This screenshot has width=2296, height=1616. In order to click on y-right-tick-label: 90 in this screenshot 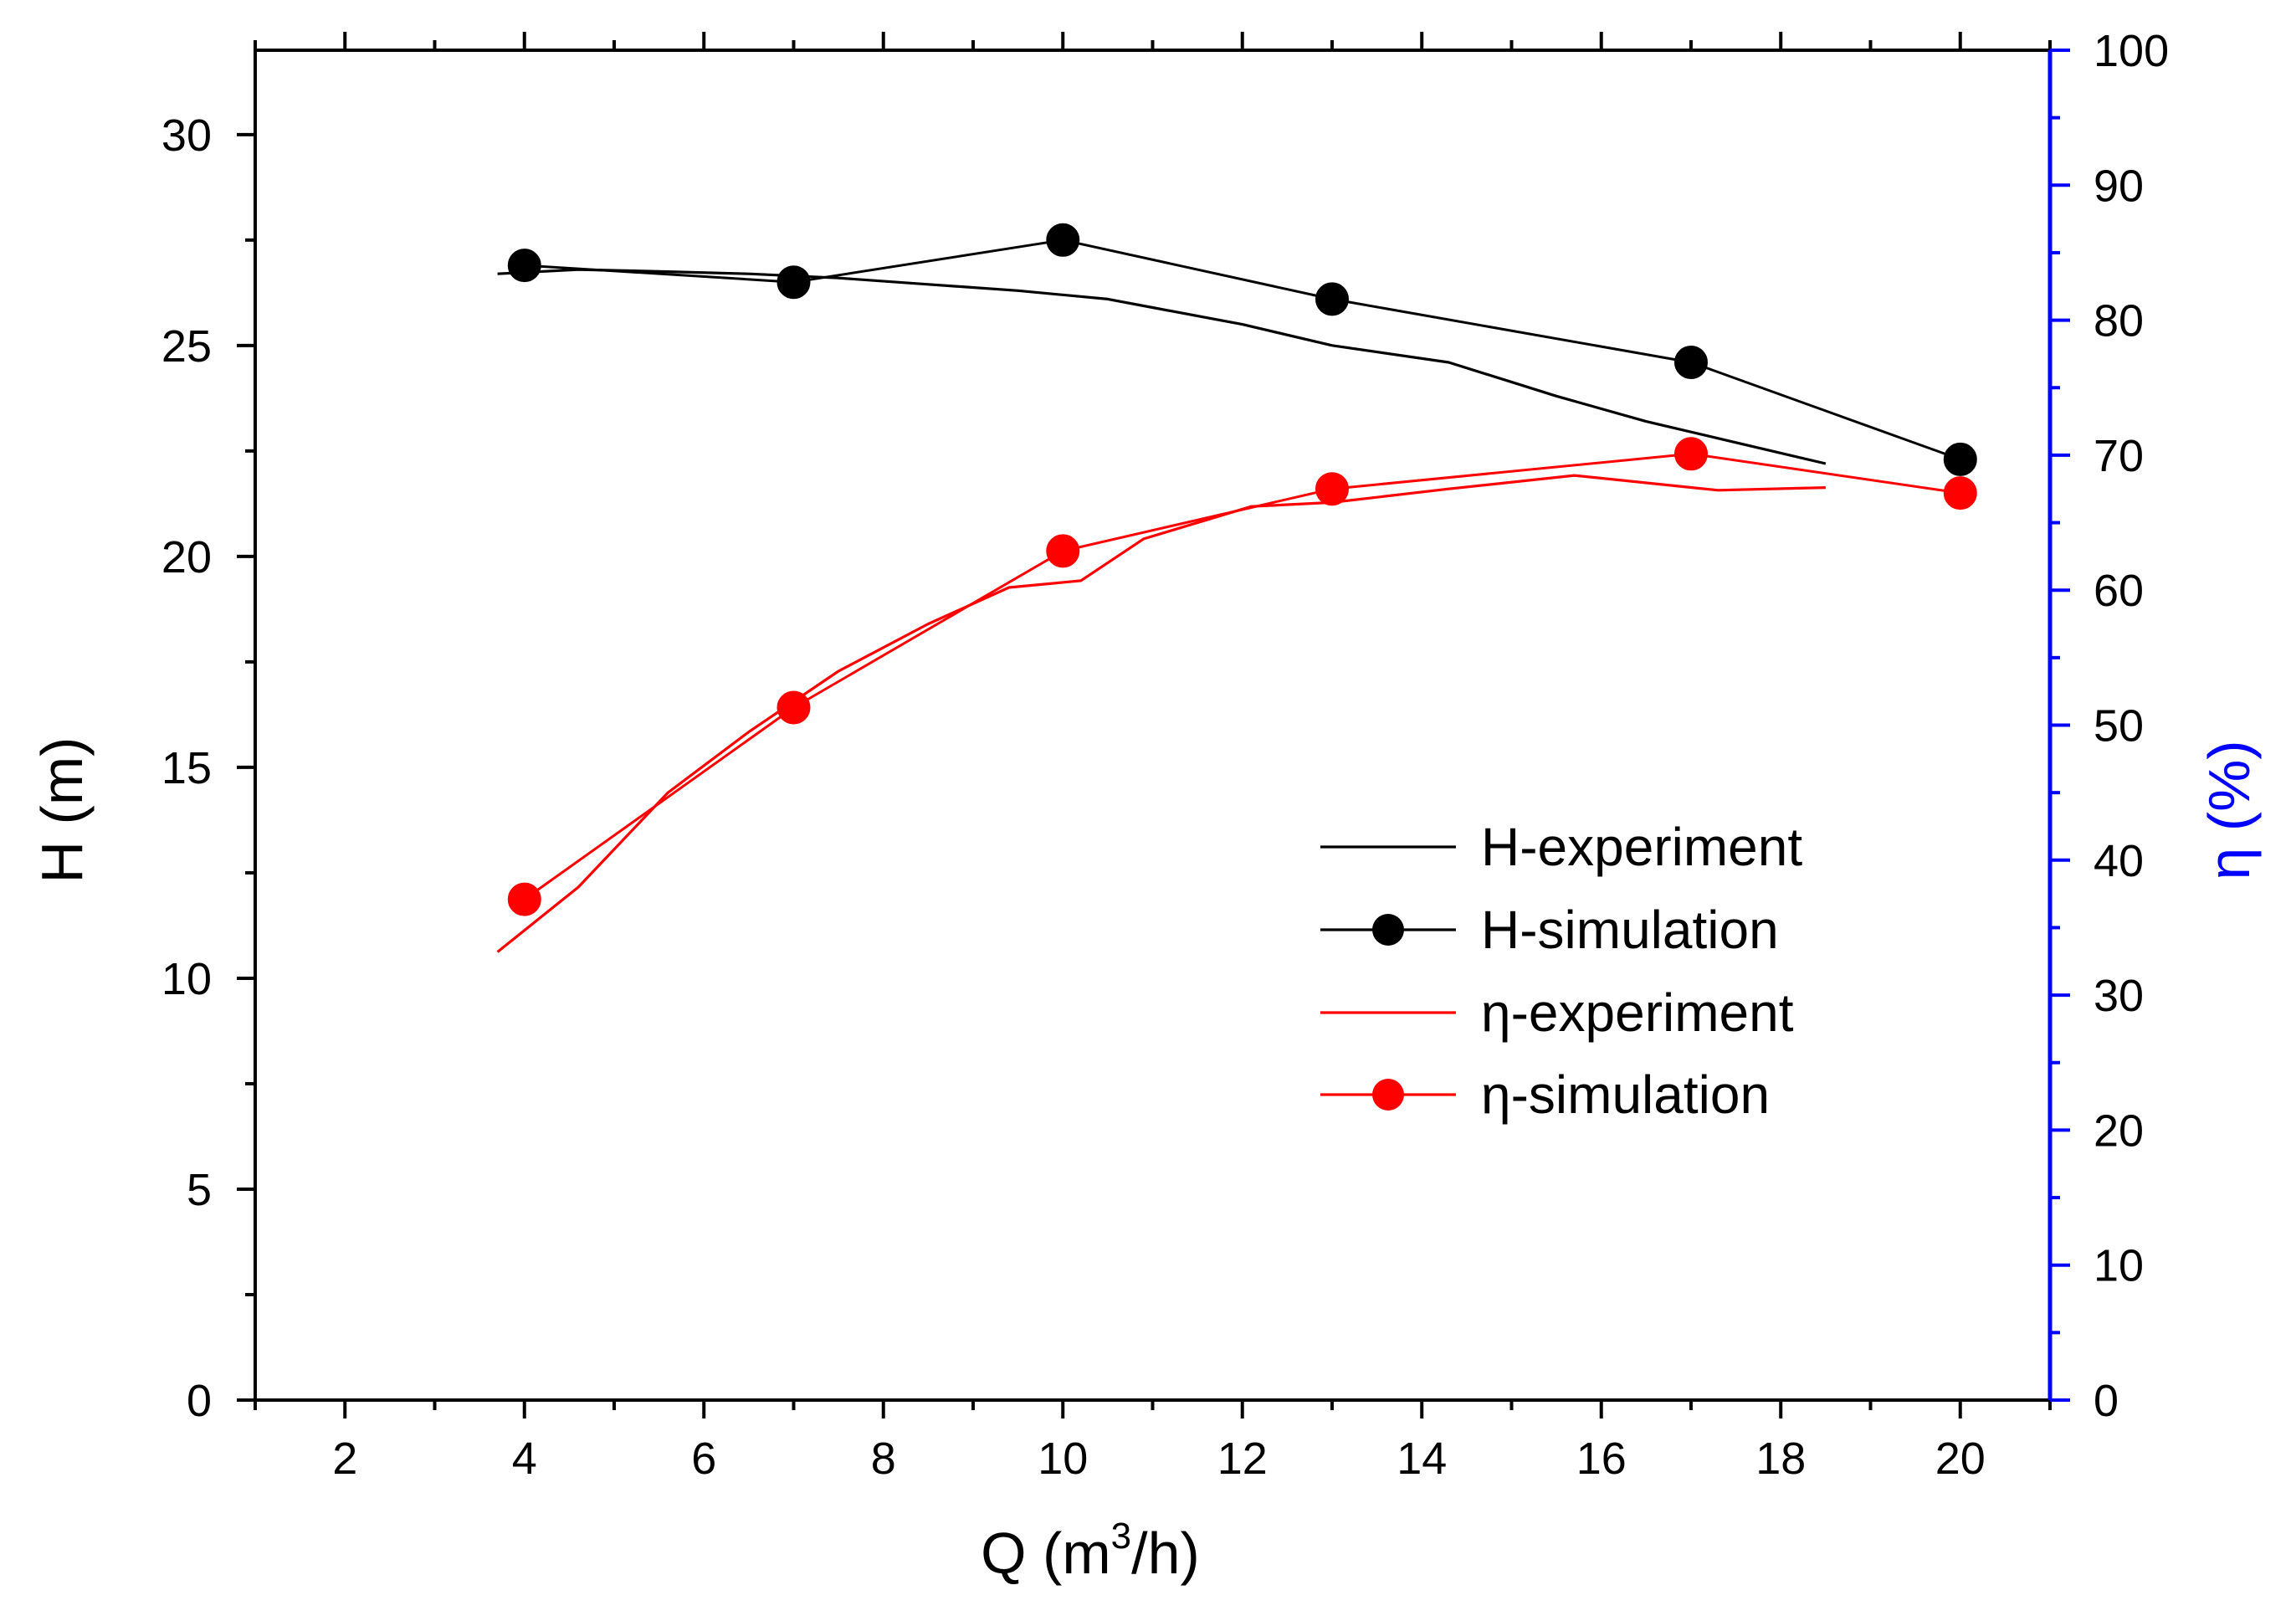, I will do `click(2119, 186)`.